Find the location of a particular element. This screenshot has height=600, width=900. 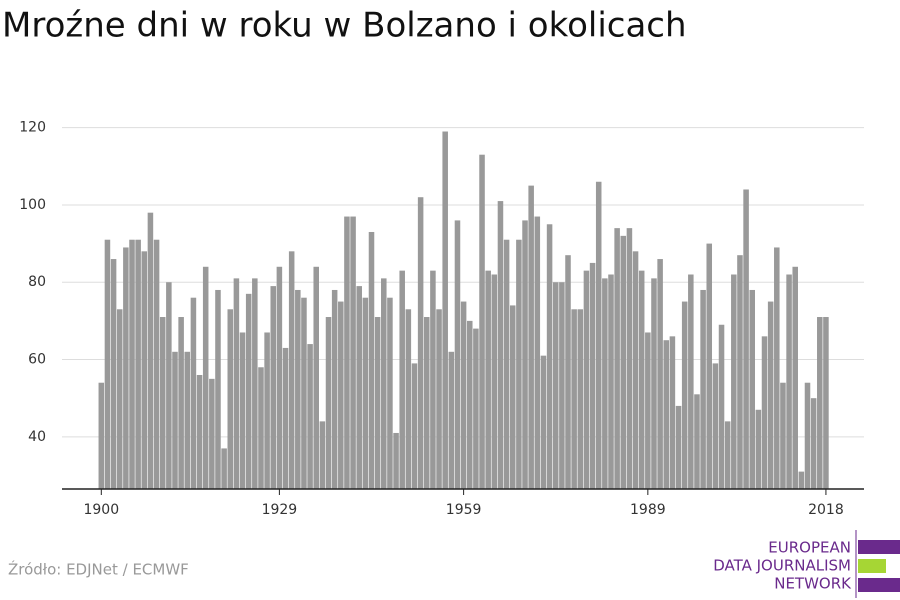

x-tick-label: 1900 is located at coordinates (101, 510).